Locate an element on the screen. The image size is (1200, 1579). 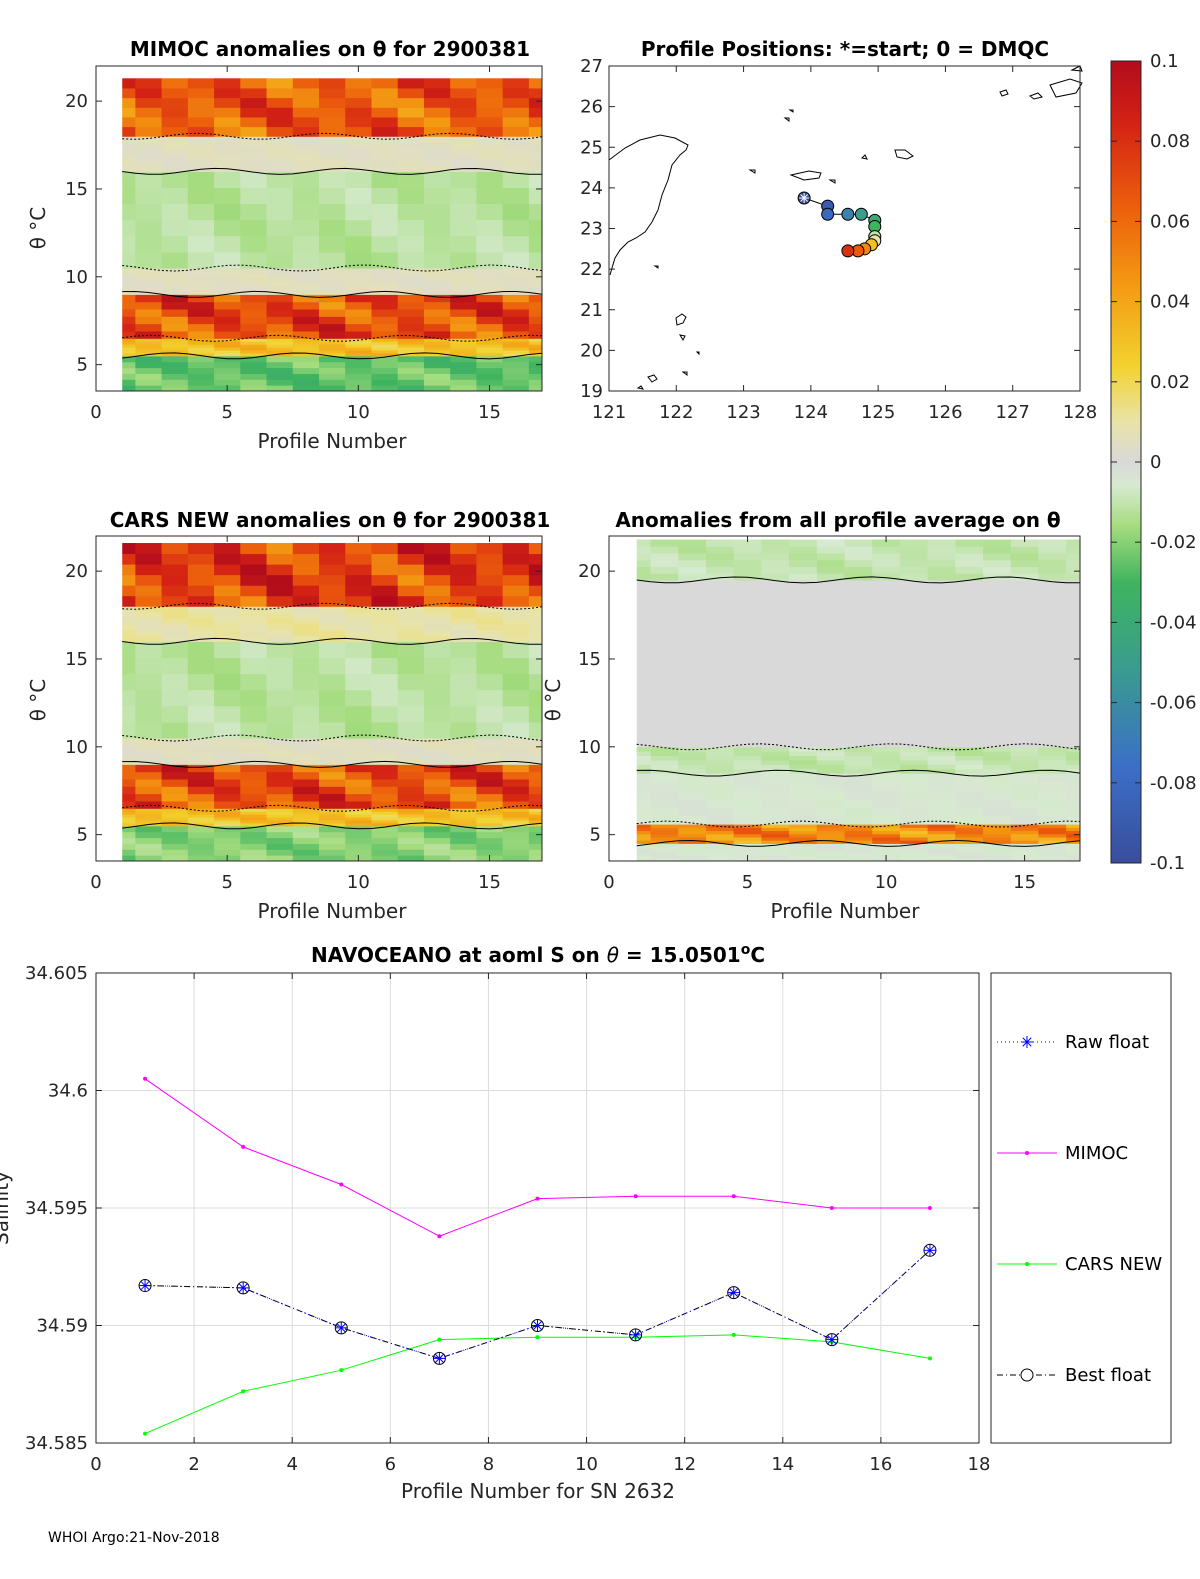
colorbar-tick-label: 0 is located at coordinates (1155, 462).